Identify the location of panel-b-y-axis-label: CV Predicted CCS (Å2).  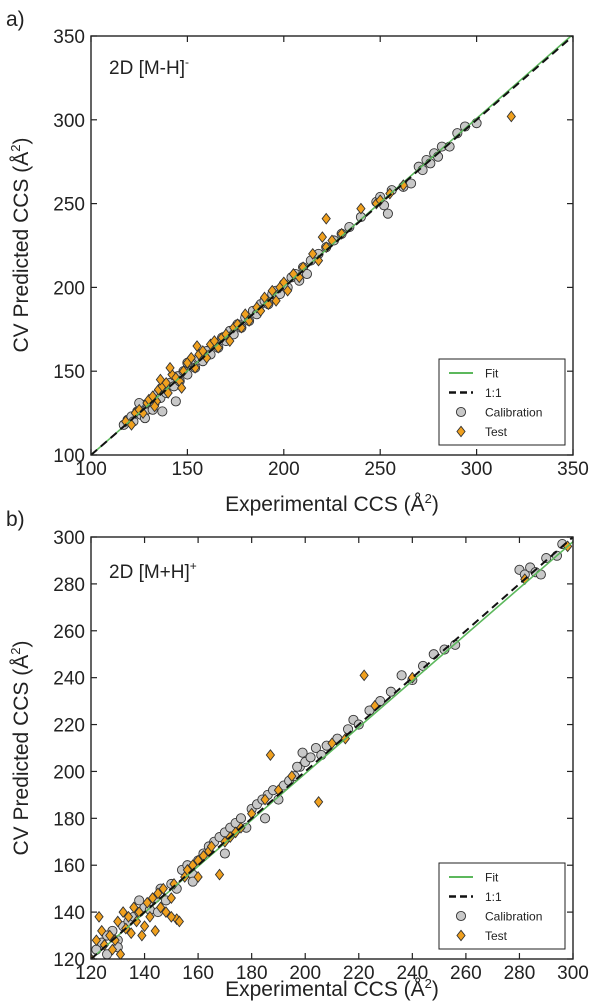
(20, 748).